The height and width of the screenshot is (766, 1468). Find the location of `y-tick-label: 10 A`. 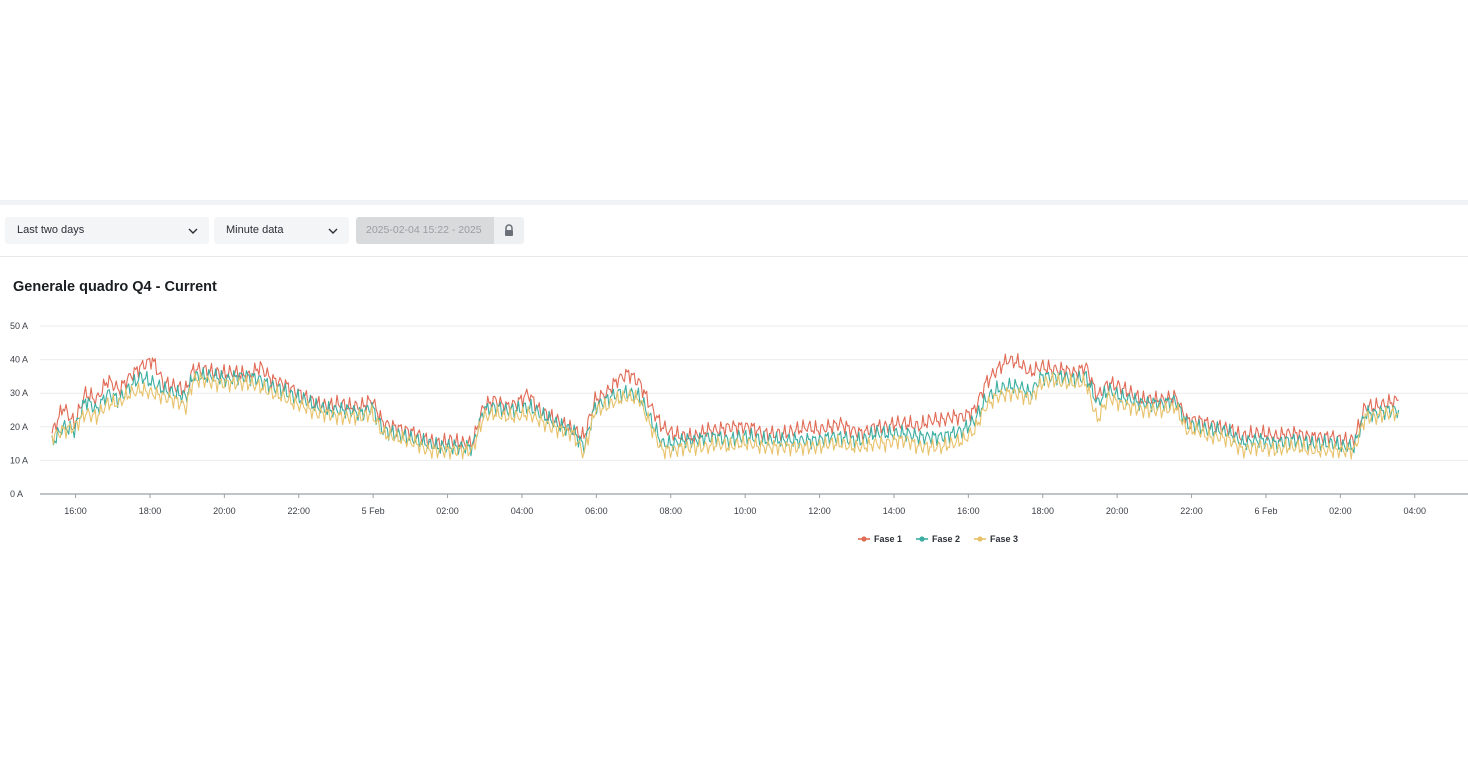

y-tick-label: 10 A is located at coordinates (19, 460).